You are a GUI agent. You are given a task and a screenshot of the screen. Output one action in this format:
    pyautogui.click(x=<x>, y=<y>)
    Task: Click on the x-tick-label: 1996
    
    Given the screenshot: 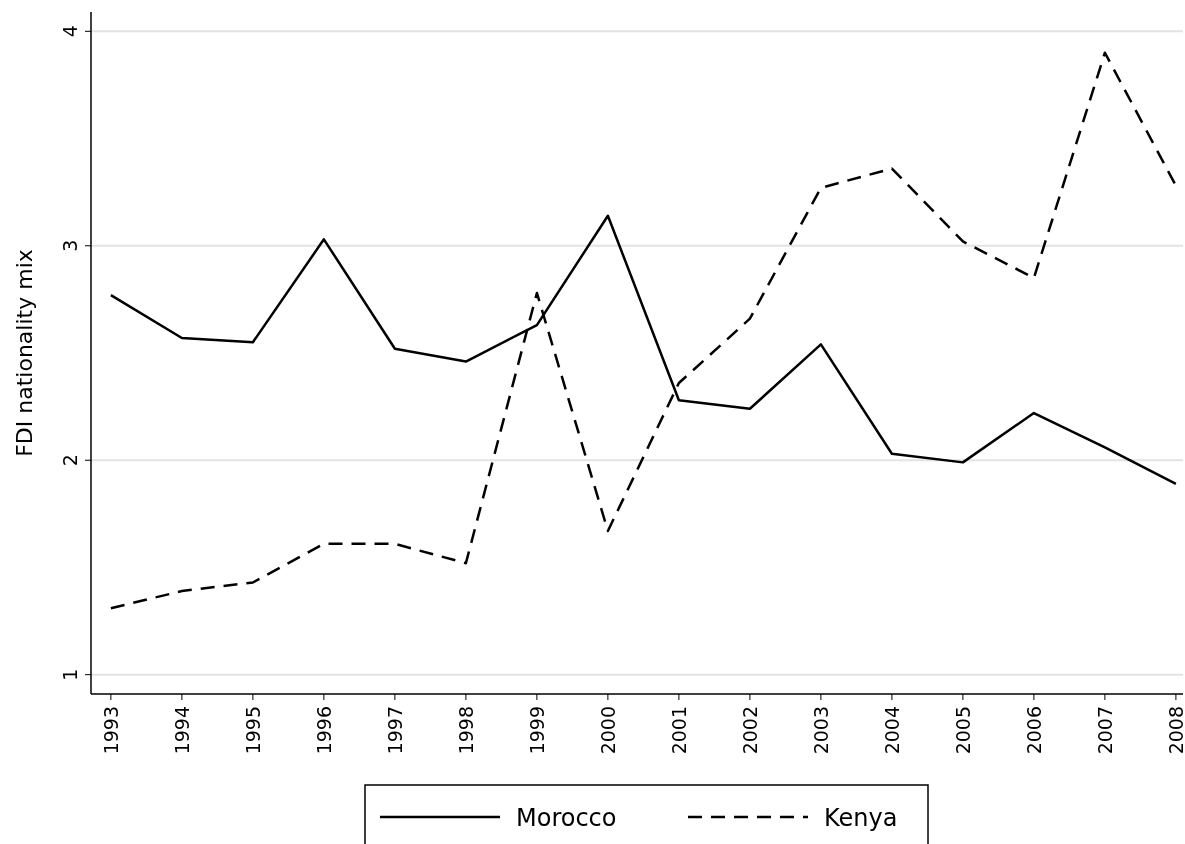 What is the action you would take?
    pyautogui.click(x=323, y=730)
    